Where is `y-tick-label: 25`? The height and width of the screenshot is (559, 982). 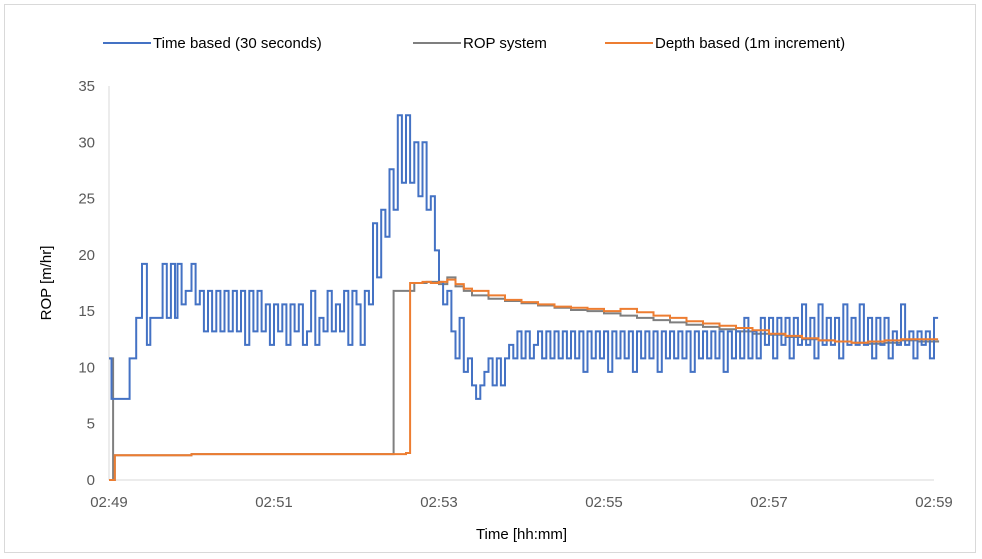 y-tick-label: 25 is located at coordinates (86, 199).